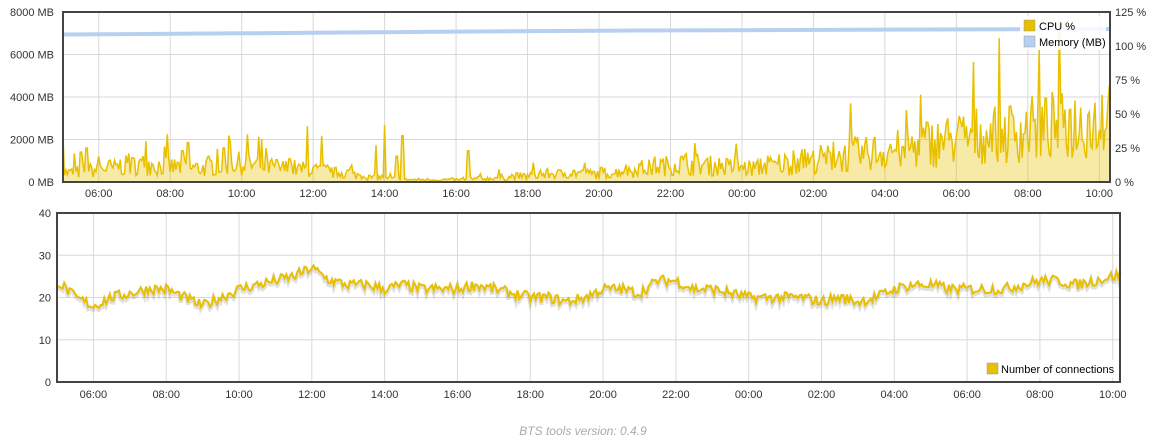  I want to click on top-x-tick-label: 22:00, so click(671, 194).